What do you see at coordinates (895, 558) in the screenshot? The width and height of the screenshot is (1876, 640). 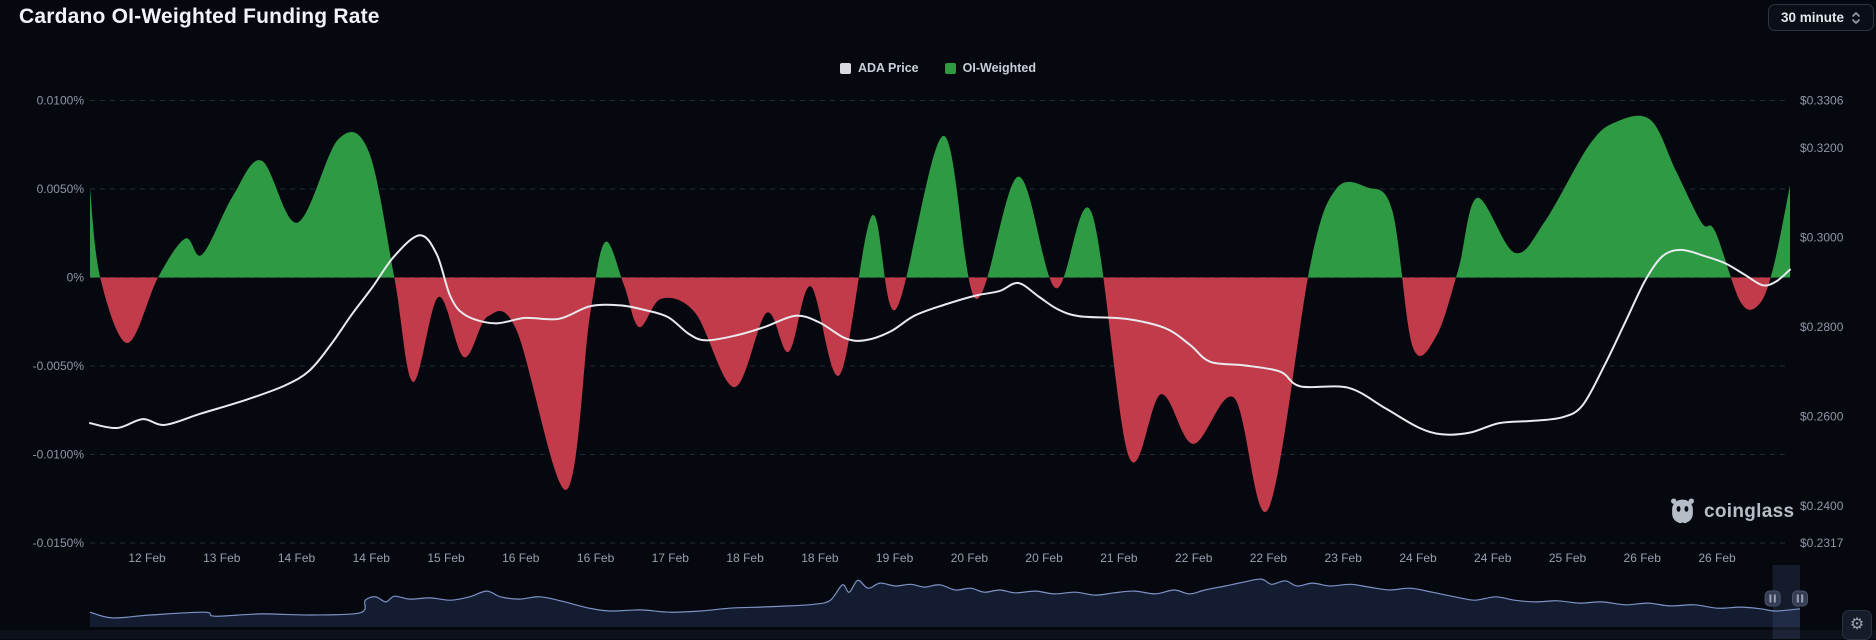 I see `x-axis-tick: 19 Feb` at bounding box center [895, 558].